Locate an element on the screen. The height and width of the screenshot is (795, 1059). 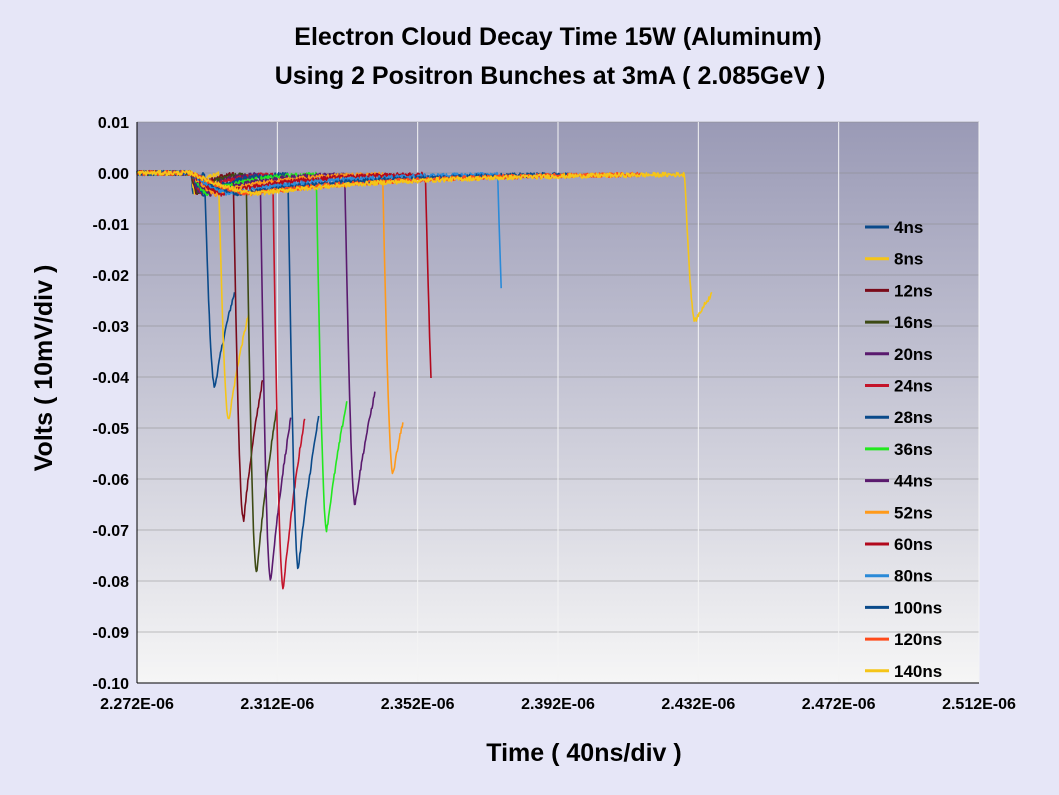
legend-label: 80ns is located at coordinates (913, 576).